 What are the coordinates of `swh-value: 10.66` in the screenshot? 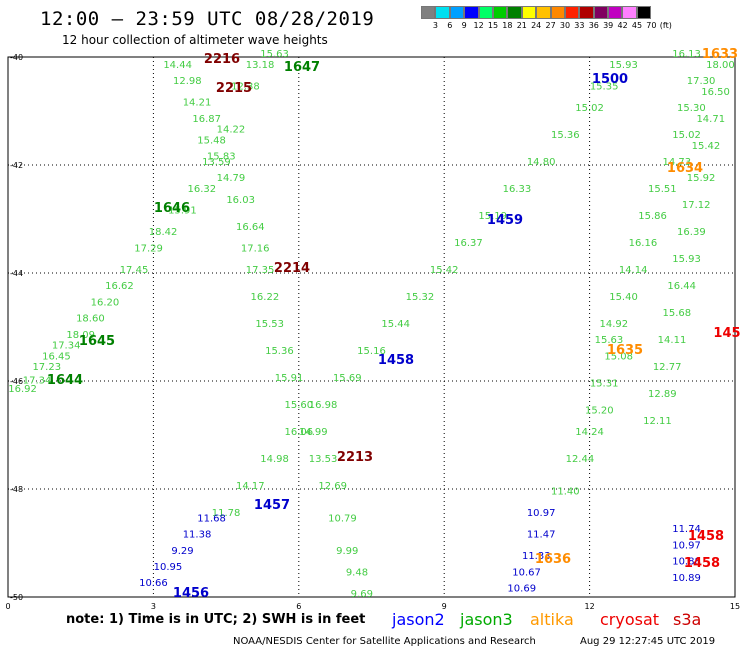 It's located at (153, 583).